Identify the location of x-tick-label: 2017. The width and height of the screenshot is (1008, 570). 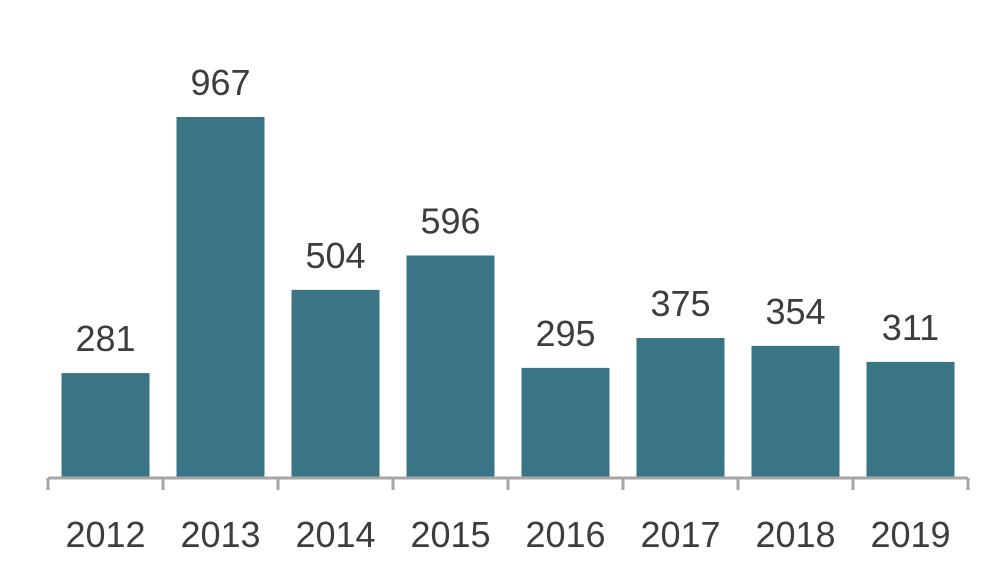
(680, 534).